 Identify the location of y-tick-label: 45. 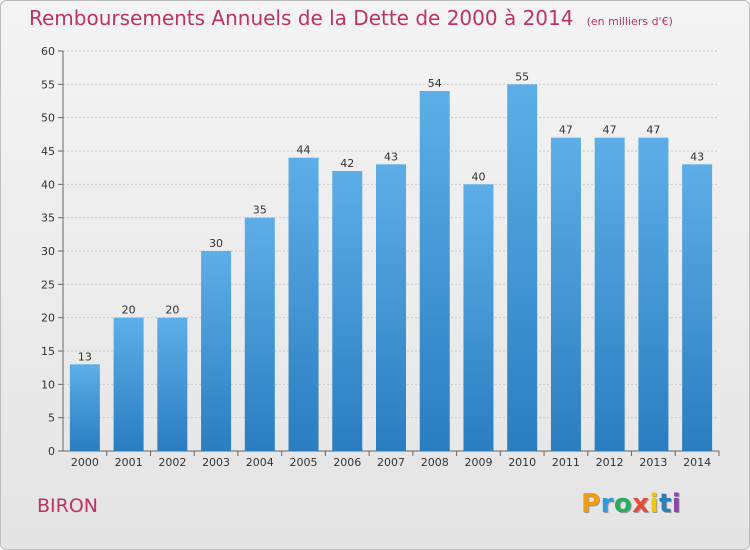
(48, 151).